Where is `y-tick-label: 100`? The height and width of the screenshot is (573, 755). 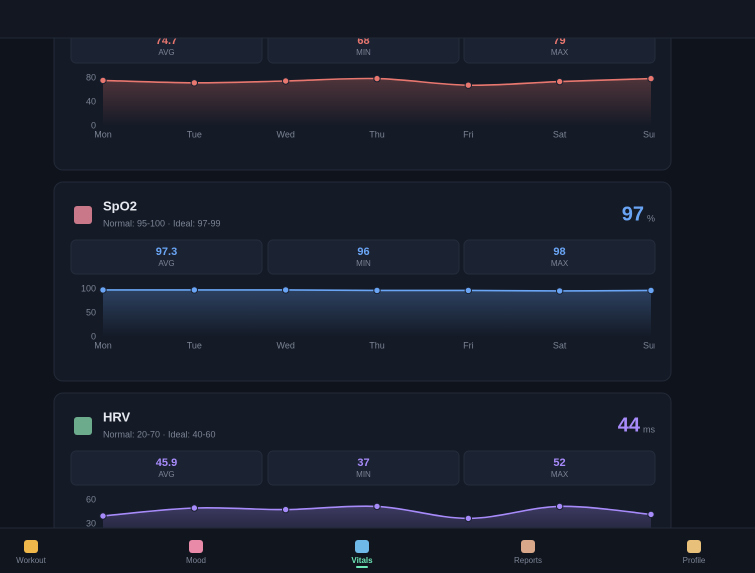 y-tick-label: 100 is located at coordinates (88, 288).